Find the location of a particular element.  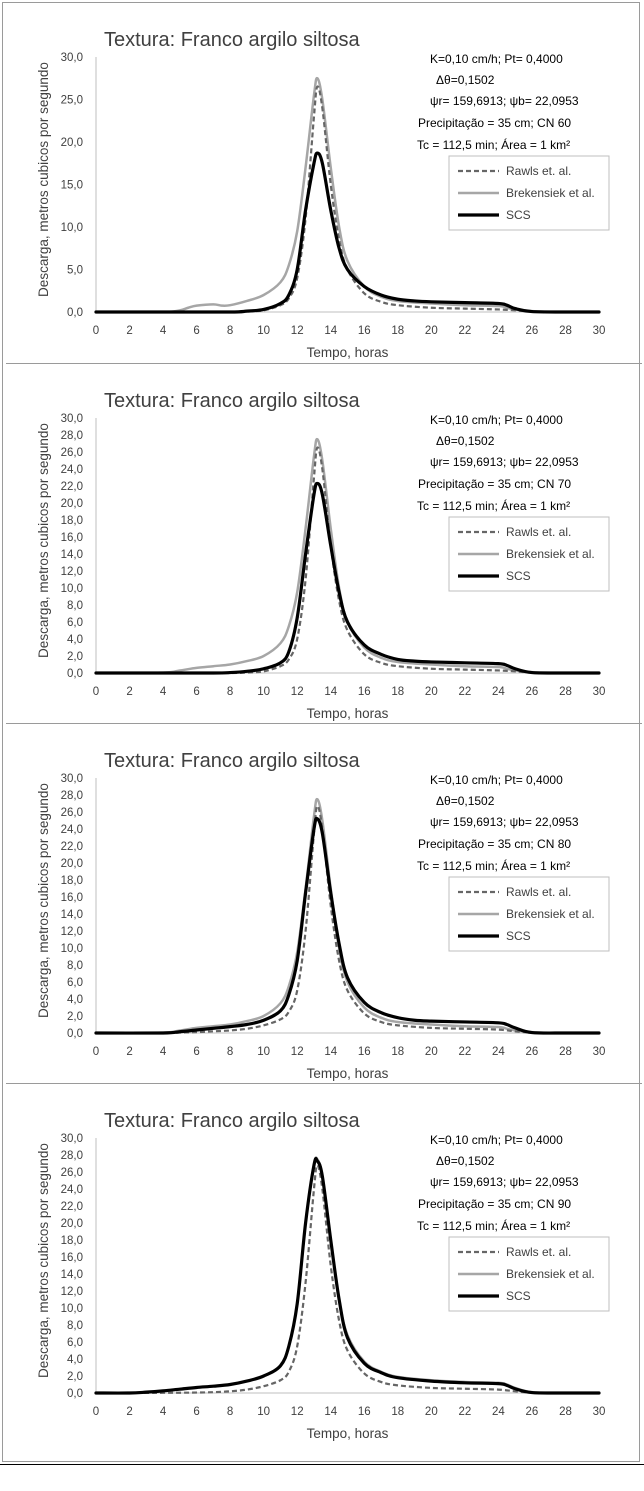

x-tick-label: 10 is located at coordinates (263, 692).